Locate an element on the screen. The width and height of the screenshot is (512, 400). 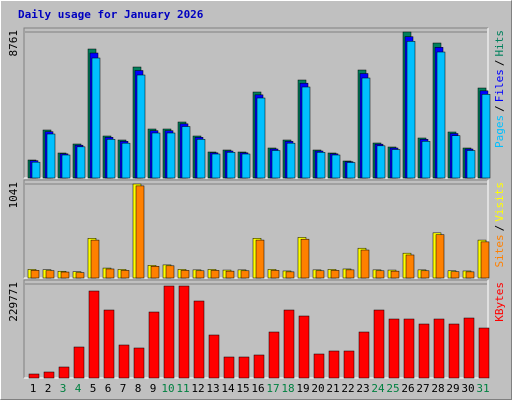
x-tick-label: 19 is located at coordinates (302, 388).